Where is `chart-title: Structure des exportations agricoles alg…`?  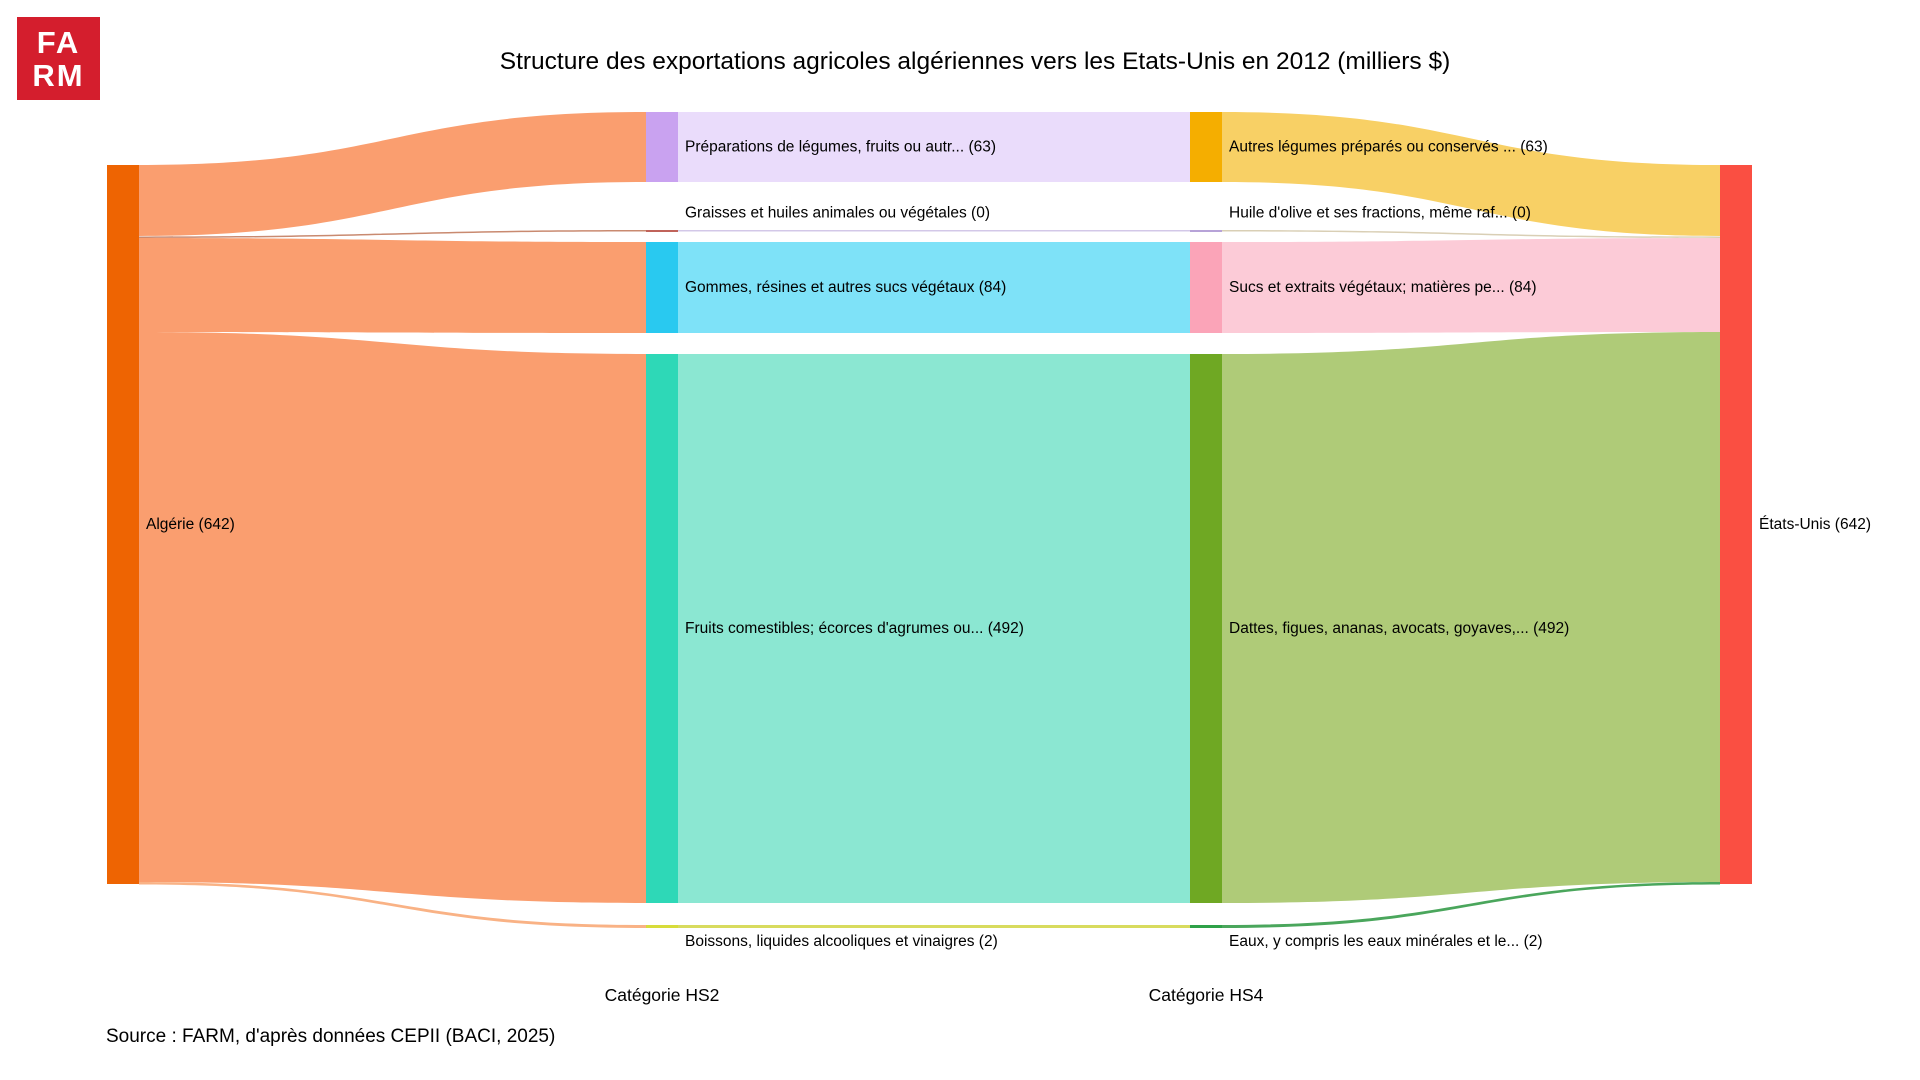 chart-title: Structure des exportations agricoles alg… is located at coordinates (975, 61).